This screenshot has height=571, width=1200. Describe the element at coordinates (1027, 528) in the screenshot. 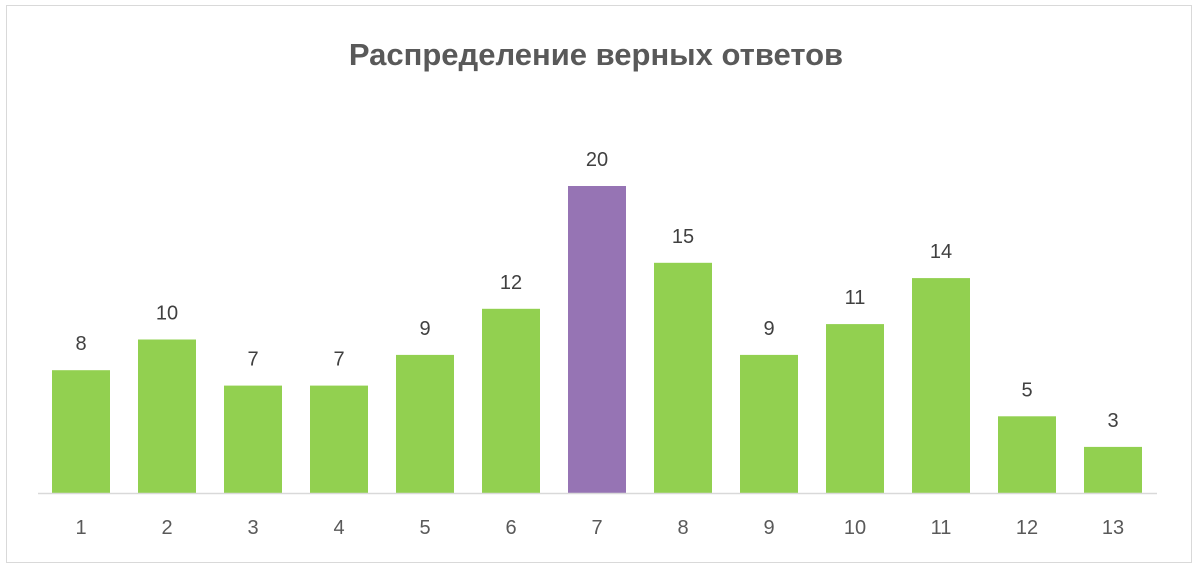

I see `x-tick-label-12: 12` at that location.